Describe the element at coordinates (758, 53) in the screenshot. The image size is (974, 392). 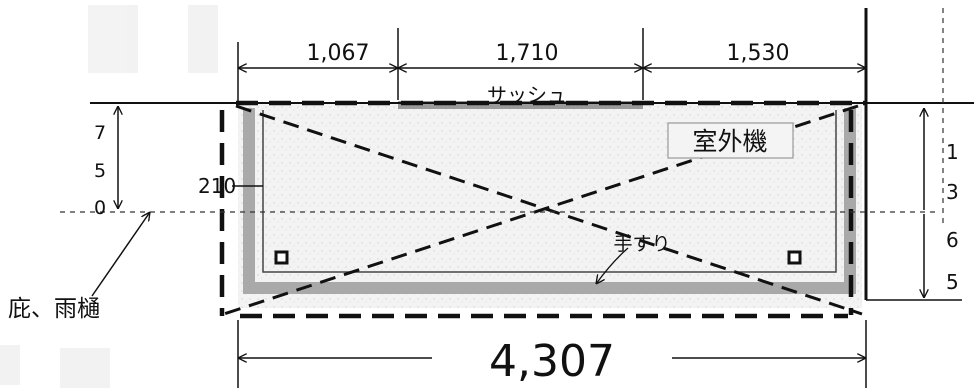
I see `dim-top-right: 1,530` at that location.